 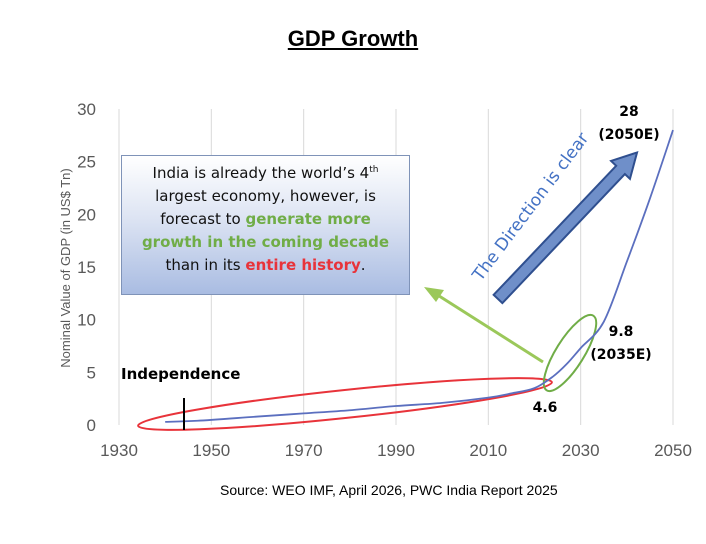 I want to click on y-tick-label: 15, so click(x=86, y=267).